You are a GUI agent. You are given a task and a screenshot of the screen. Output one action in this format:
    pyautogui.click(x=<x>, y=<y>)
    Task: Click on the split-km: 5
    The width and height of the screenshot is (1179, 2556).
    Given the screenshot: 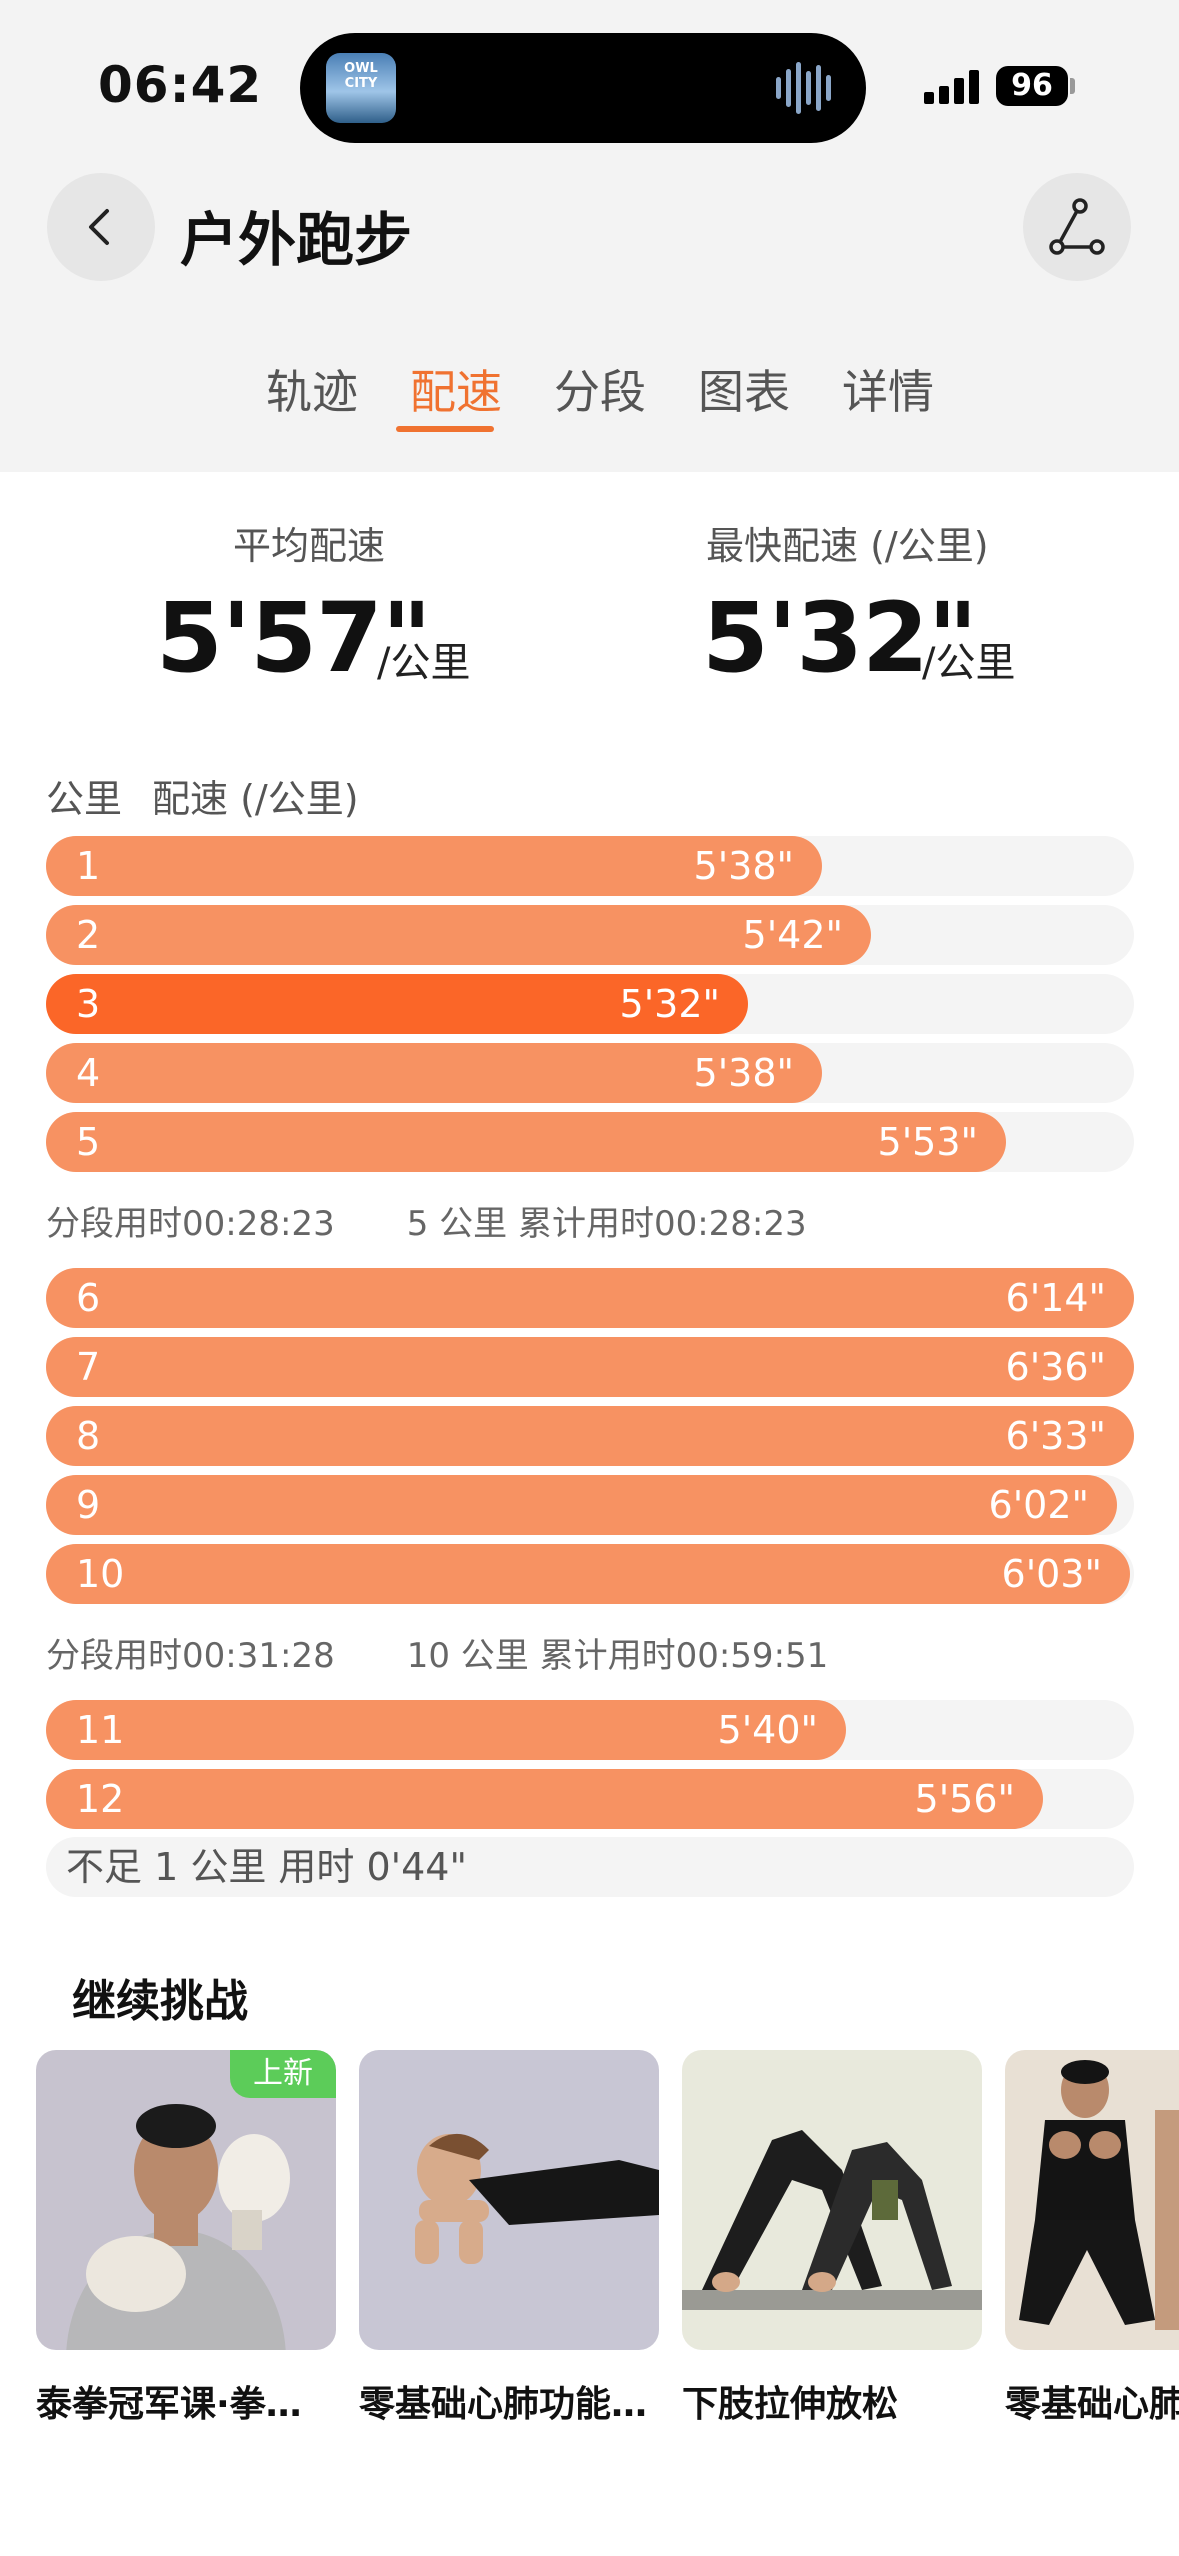 What is the action you would take?
    pyautogui.click(x=88, y=1142)
    